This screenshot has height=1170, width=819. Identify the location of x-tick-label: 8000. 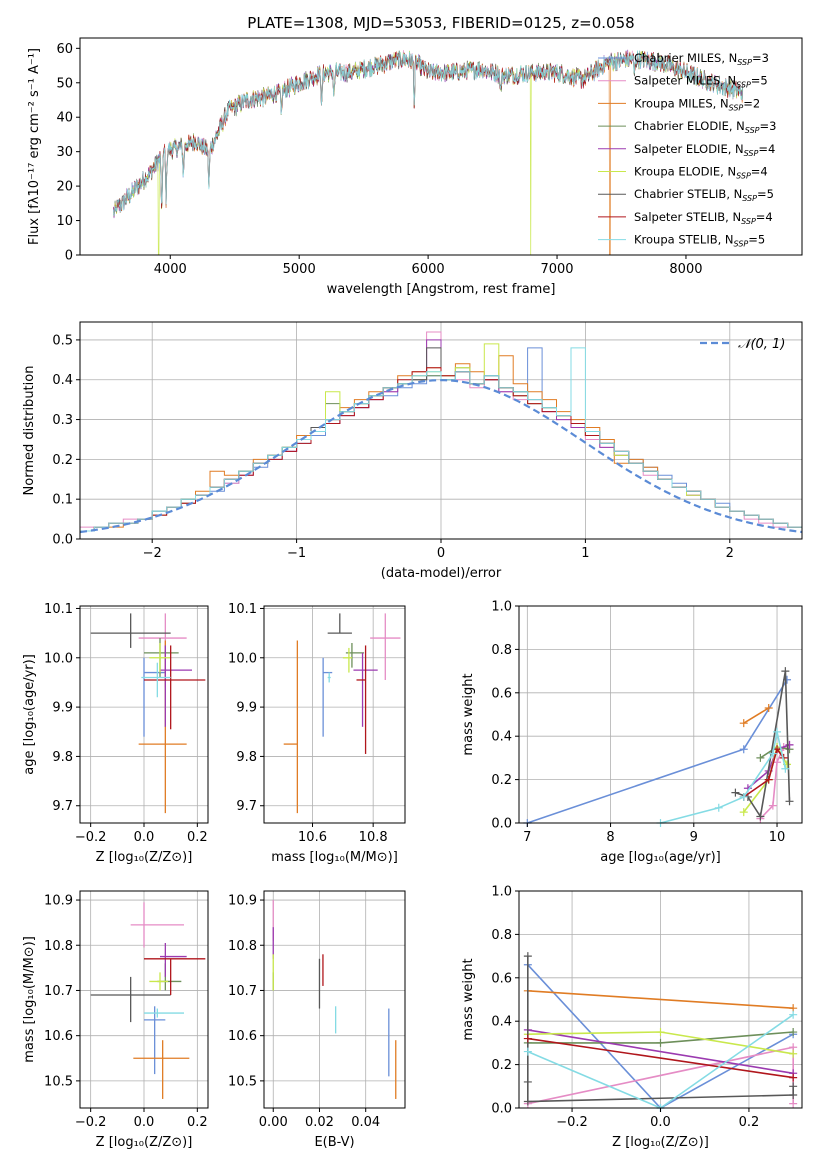
(685, 269).